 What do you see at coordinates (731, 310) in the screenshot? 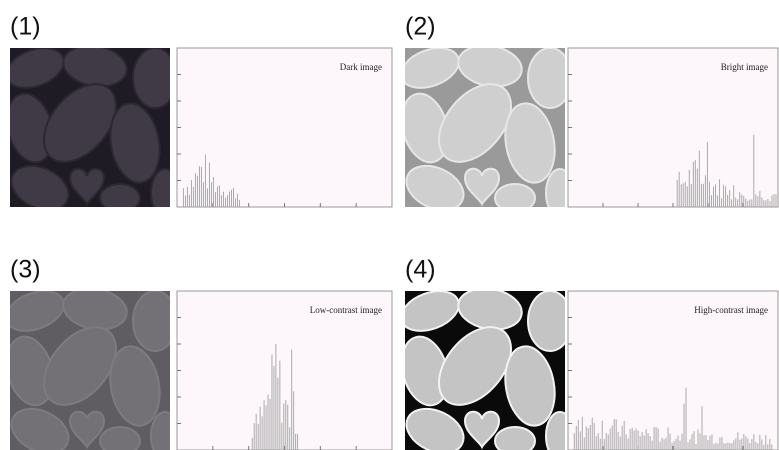
I see `histogram-title: High-contrast image` at bounding box center [731, 310].